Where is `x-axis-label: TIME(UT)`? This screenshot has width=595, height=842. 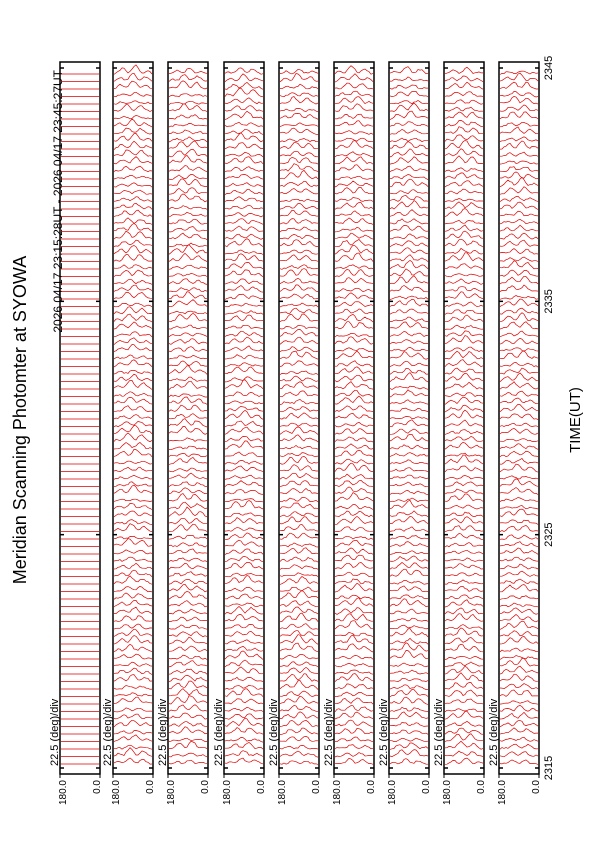
x-axis-label: TIME(UT) is located at coordinates (575, 420).